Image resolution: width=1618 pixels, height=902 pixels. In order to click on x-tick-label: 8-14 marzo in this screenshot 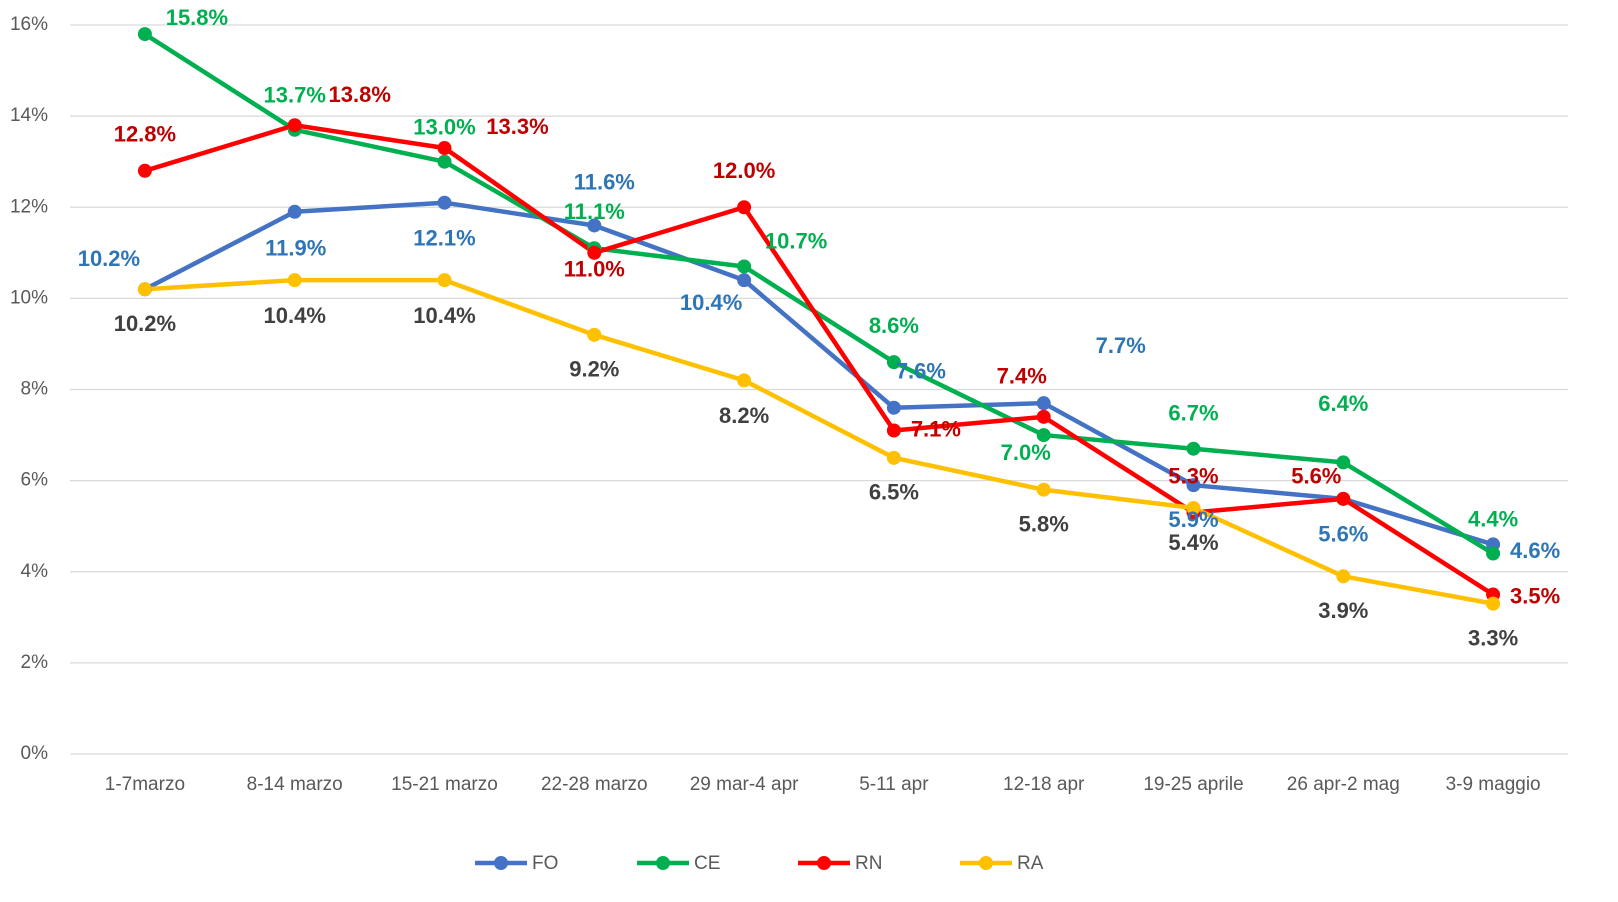, I will do `click(295, 784)`.